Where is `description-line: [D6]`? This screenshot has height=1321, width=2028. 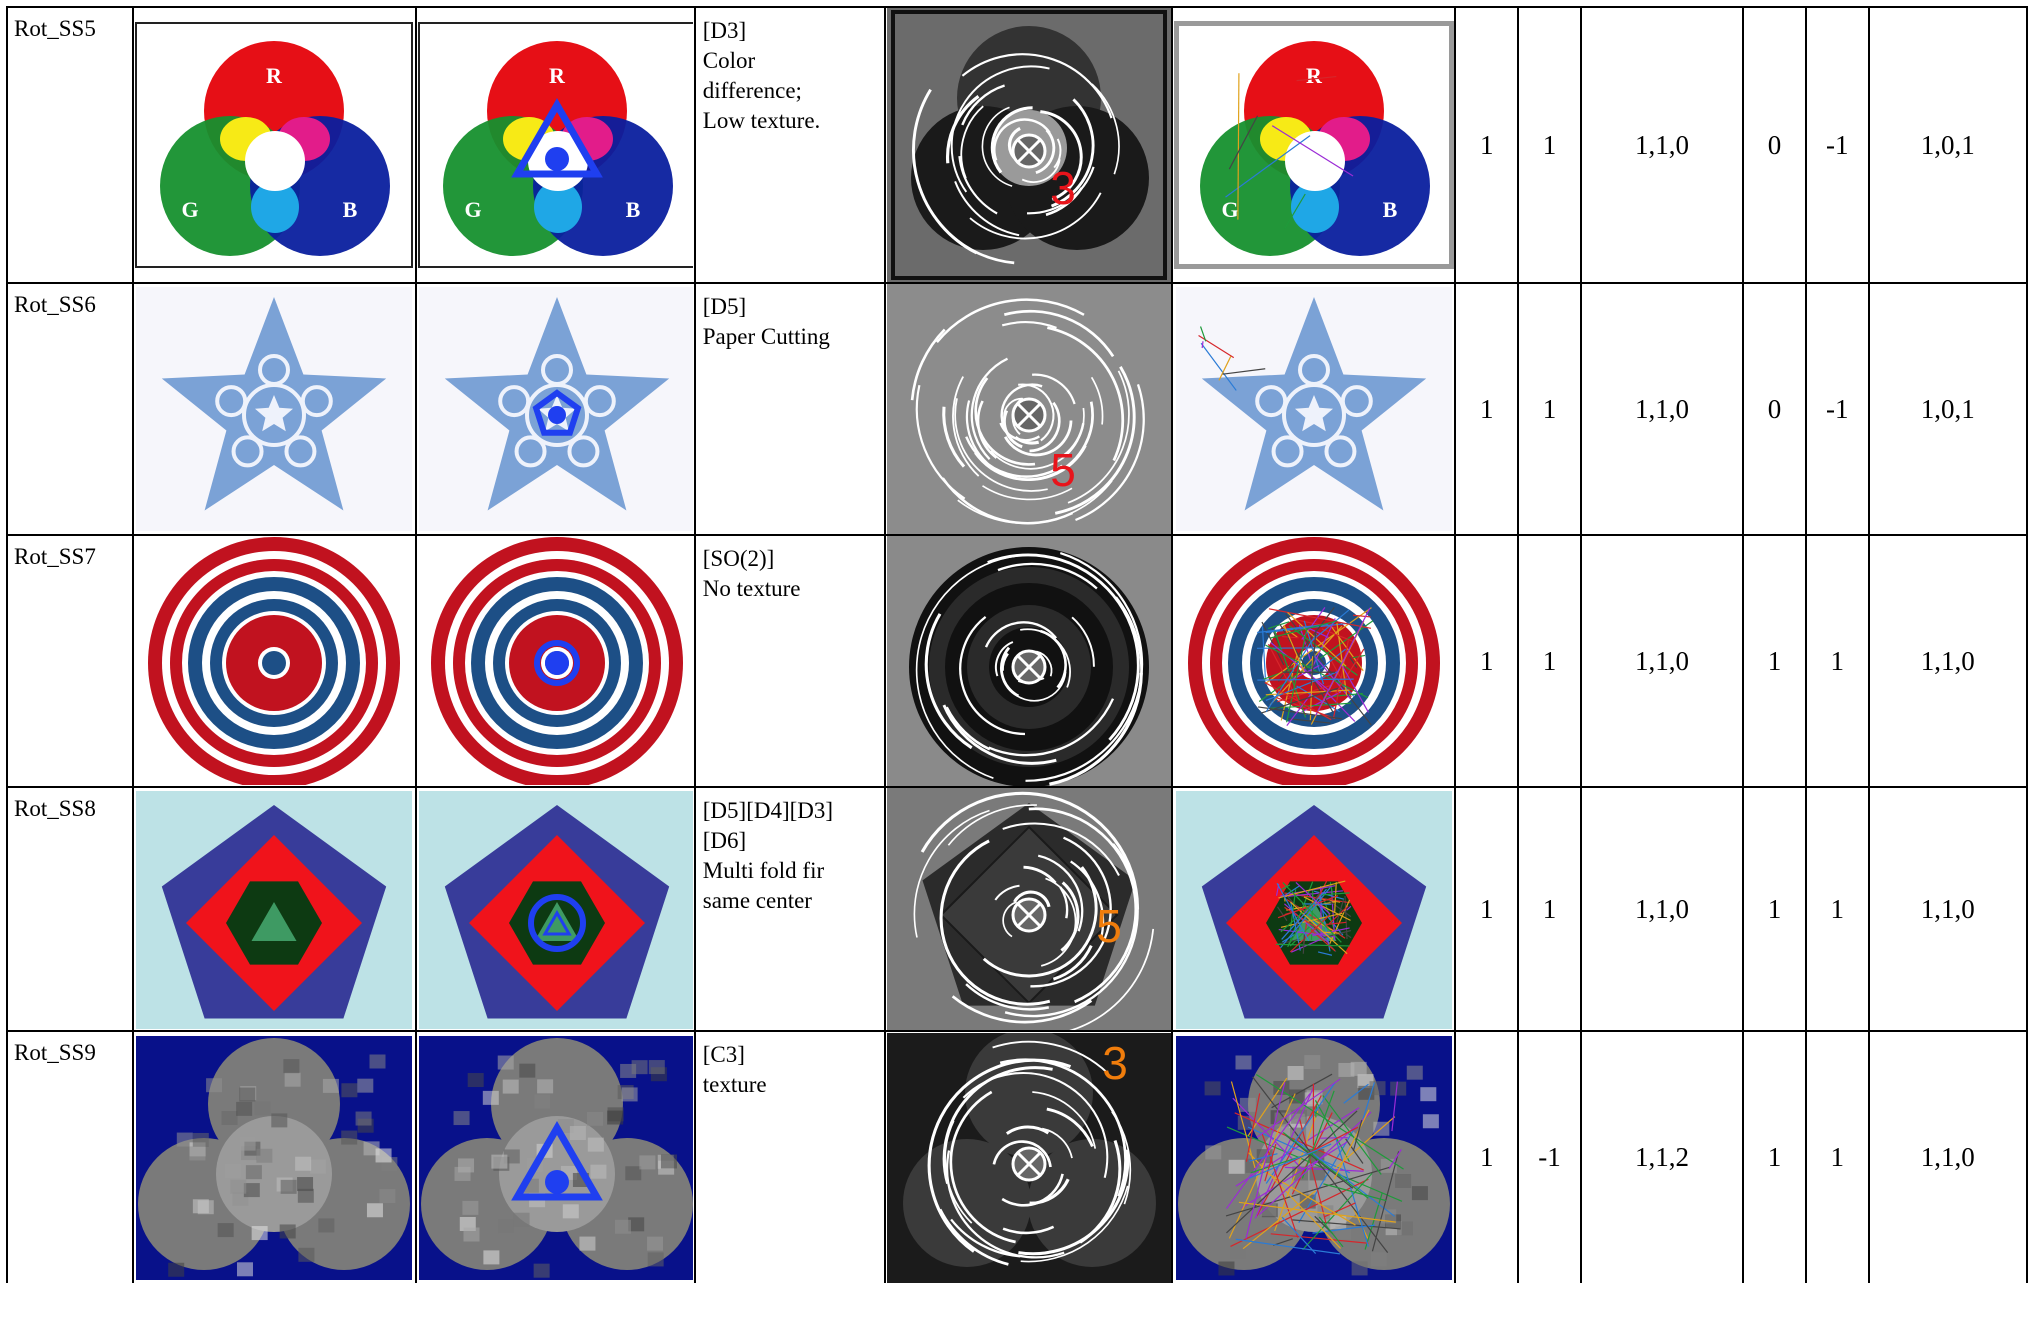
description-line: [D6] is located at coordinates (724, 840).